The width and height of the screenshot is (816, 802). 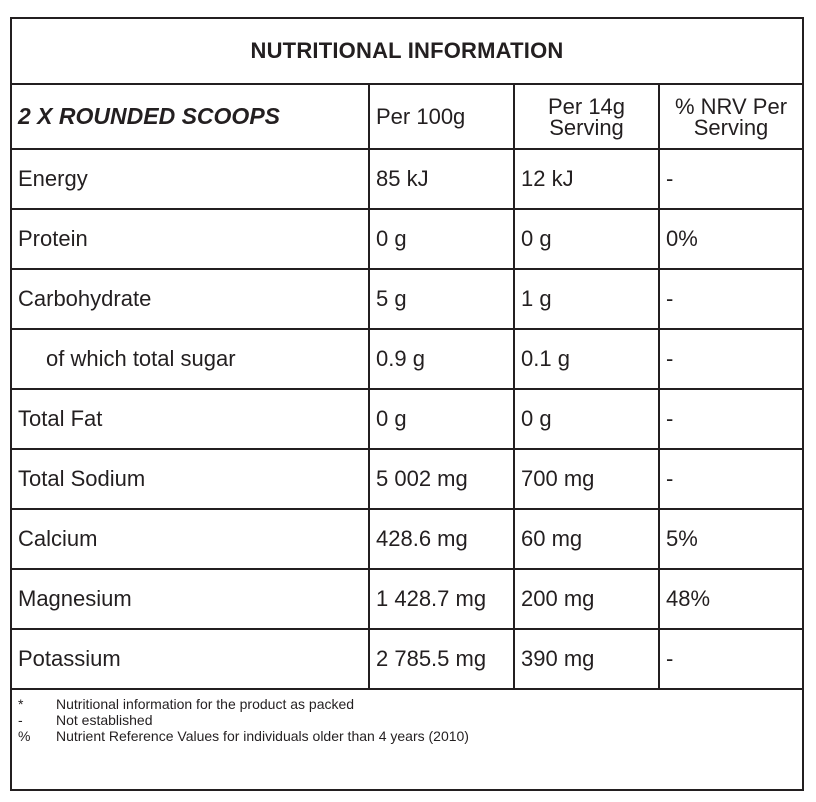 I want to click on nutrient-name: Energy, so click(x=191, y=179).